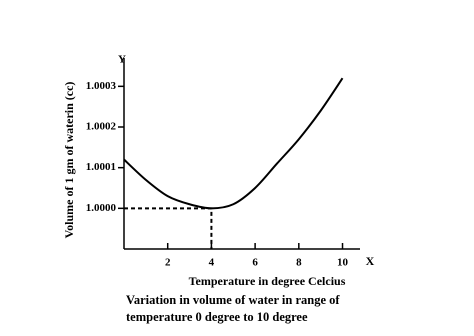 This screenshot has width=474, height=336. What do you see at coordinates (217, 317) in the screenshot?
I see `caption: temperature 0 degree to 10 degree` at bounding box center [217, 317].